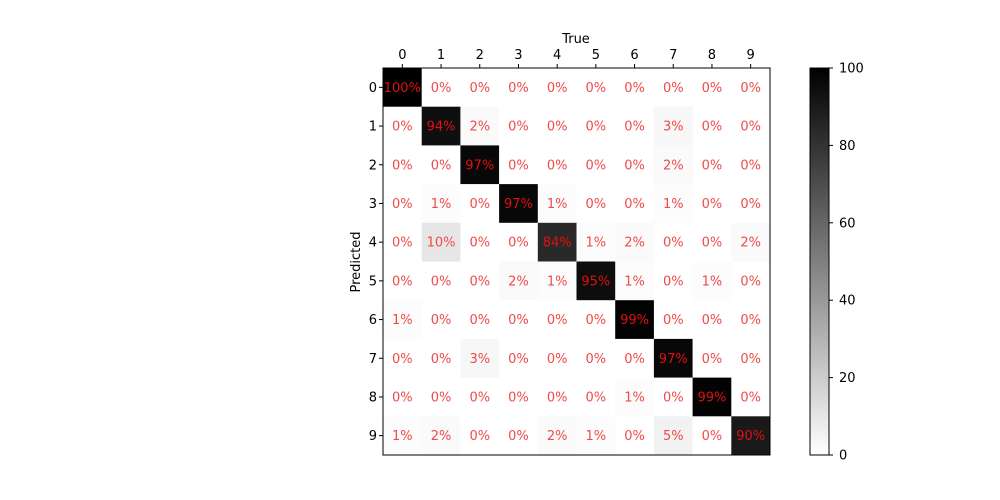 The image size is (1000, 500). Describe the element at coordinates (373, 397) in the screenshot. I see `y-tick-label: 8` at that location.